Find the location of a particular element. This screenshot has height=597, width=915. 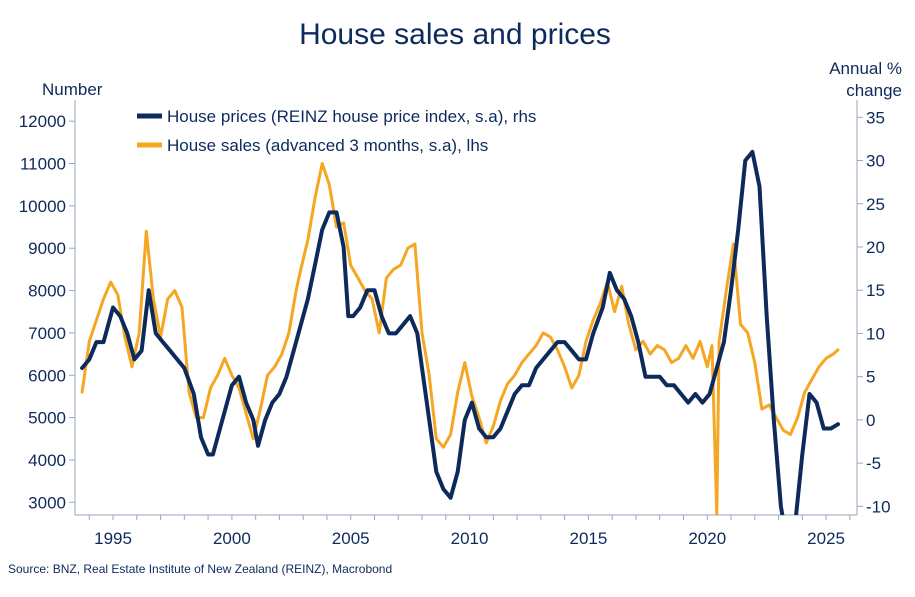

right-tick-label: 10 is located at coordinates (875, 333).